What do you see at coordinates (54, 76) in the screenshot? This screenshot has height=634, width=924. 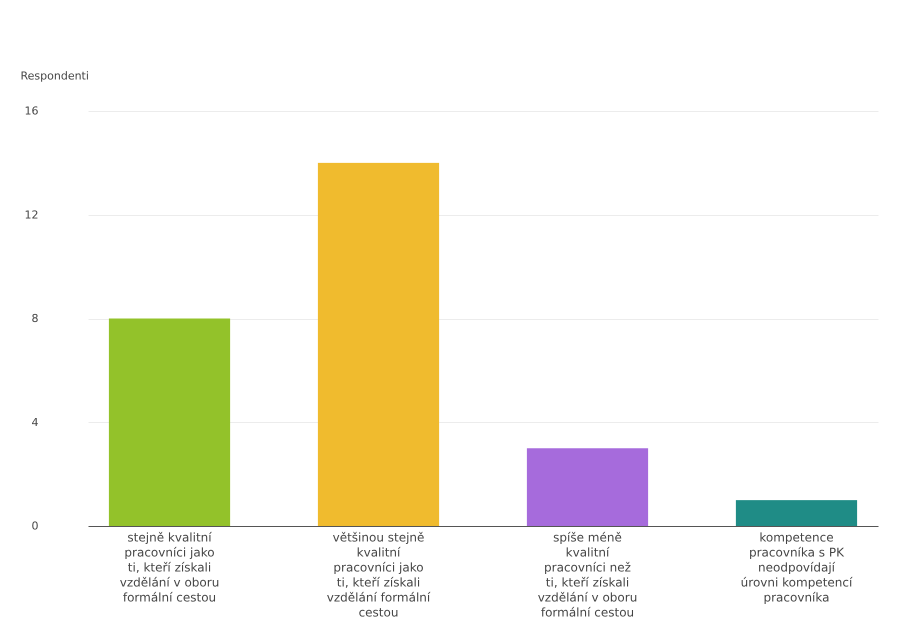 I see `y-axis-title: Respondenti` at bounding box center [54, 76].